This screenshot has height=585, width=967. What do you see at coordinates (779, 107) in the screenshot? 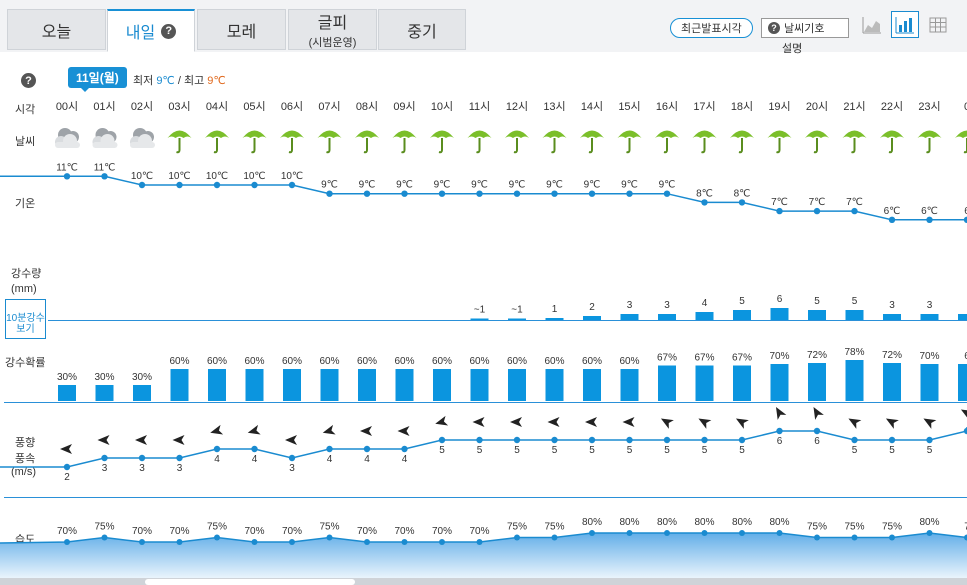
I see `hour-label: 19시` at bounding box center [779, 107].